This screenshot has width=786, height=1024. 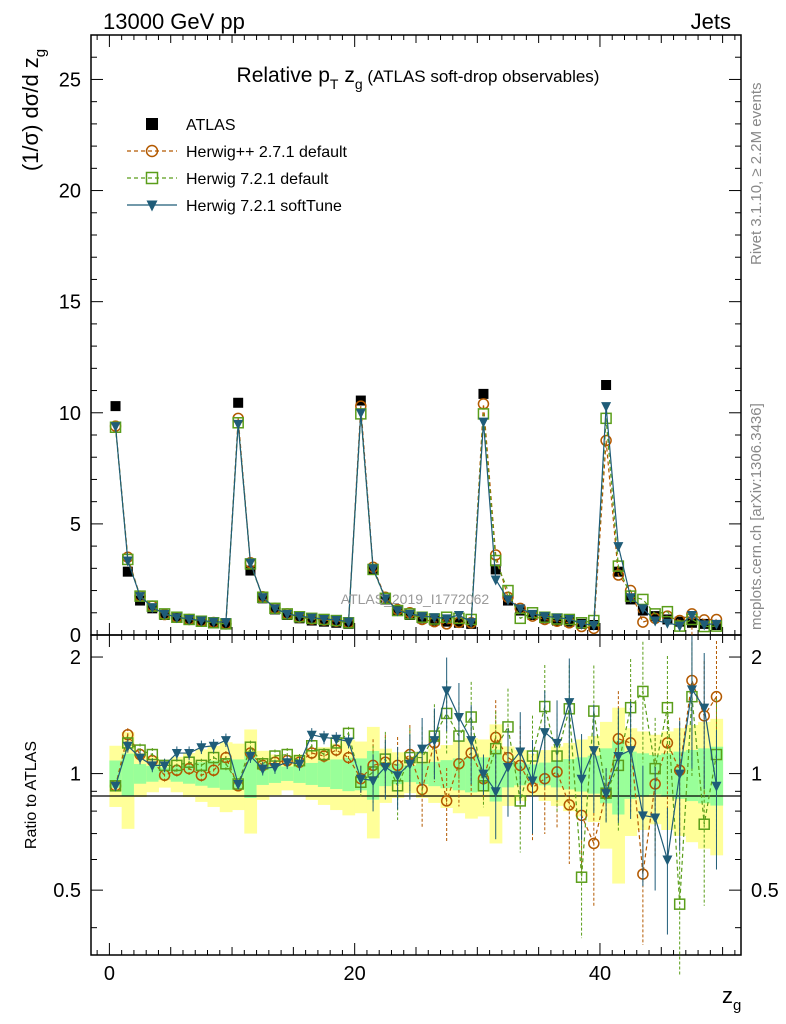 What do you see at coordinates (174, 21) in the screenshot?
I see `collision-label: 13000 GeV pp` at bounding box center [174, 21].